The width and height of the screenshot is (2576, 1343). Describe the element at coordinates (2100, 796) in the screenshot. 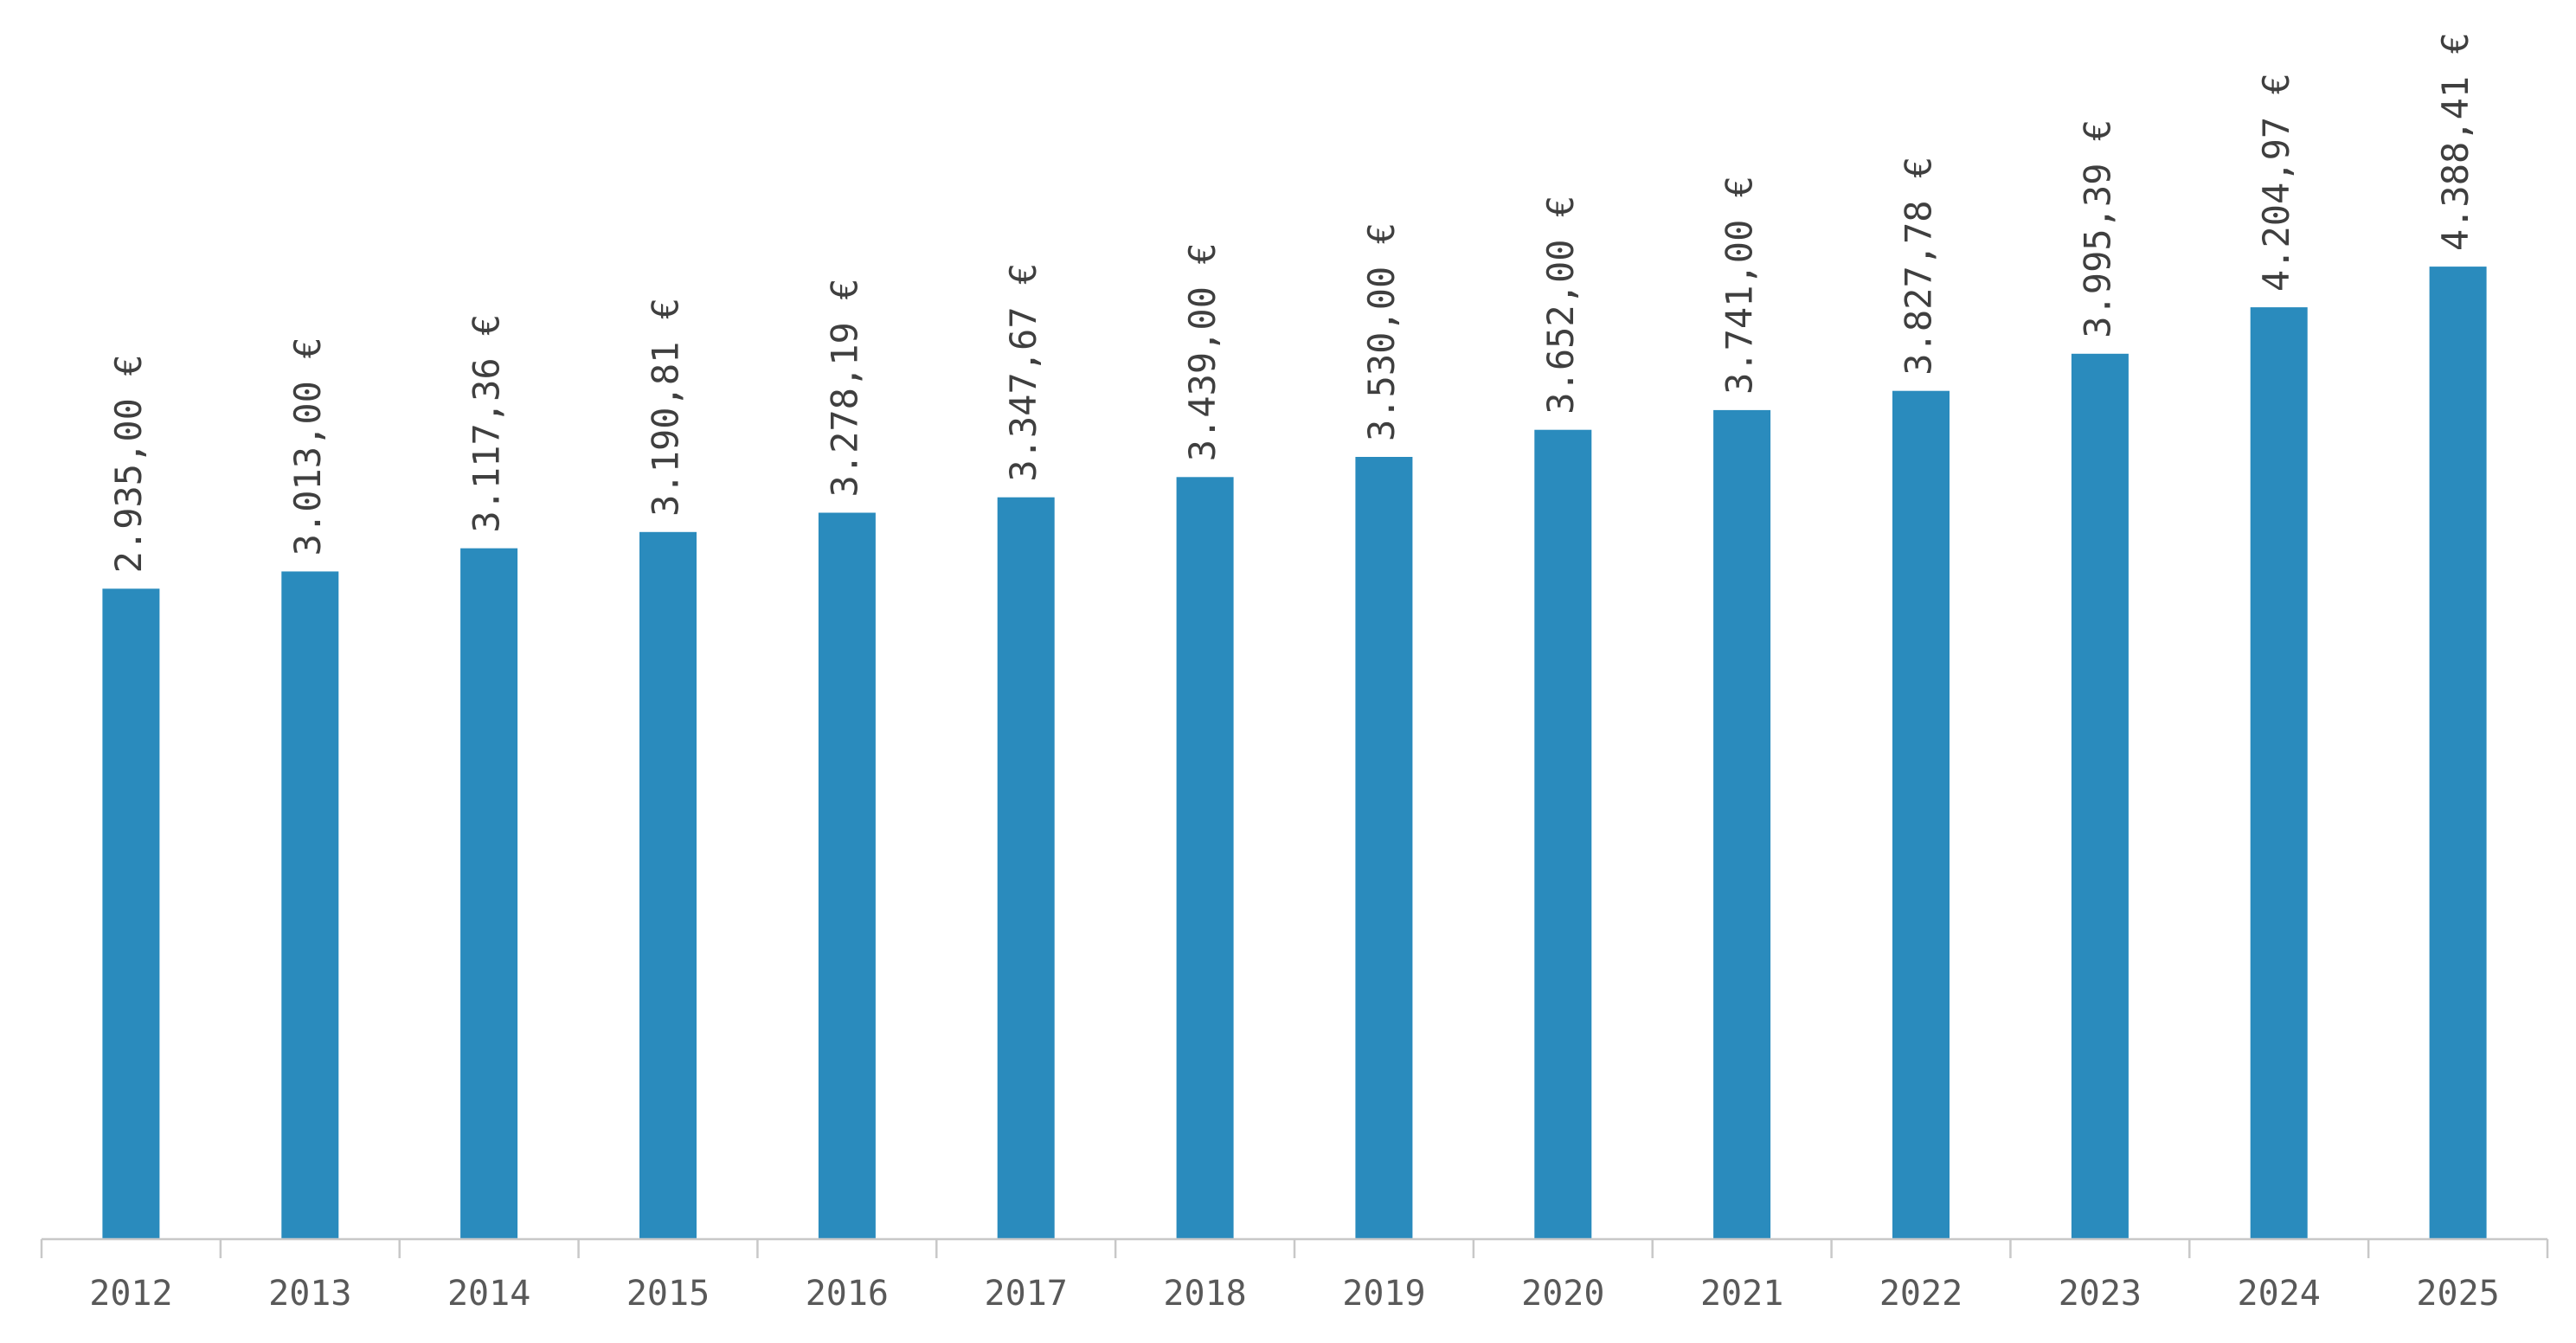

I see `bar-2023` at that location.